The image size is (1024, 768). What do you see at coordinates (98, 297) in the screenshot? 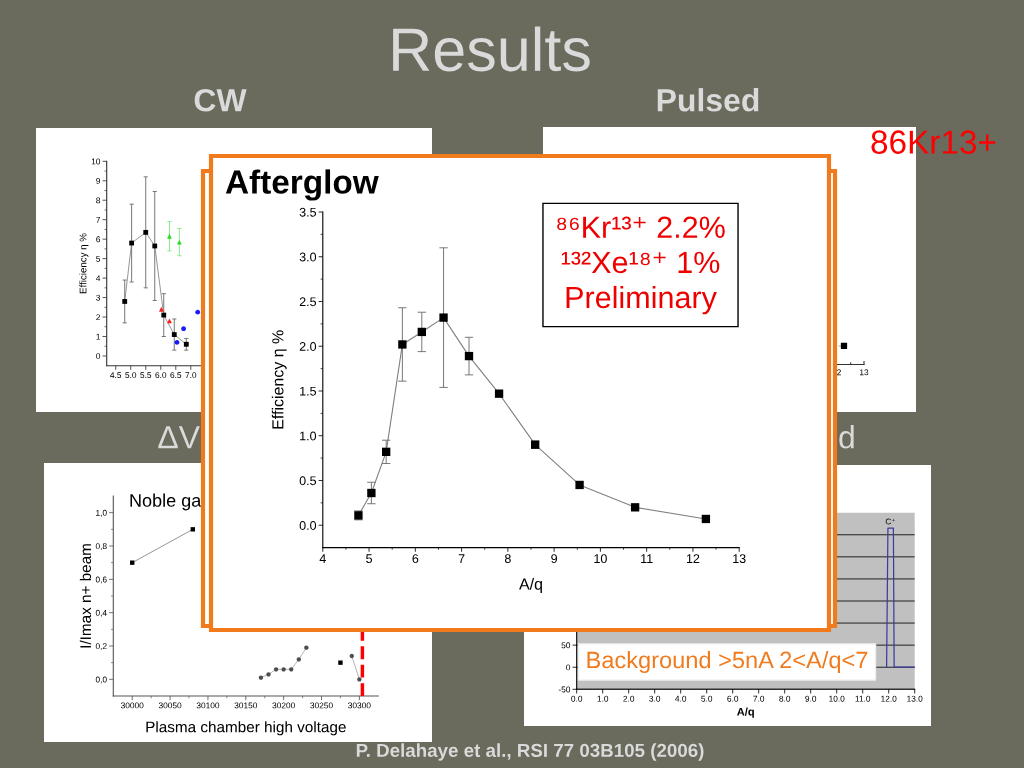
I see `y-tick-label: 3` at bounding box center [98, 297].